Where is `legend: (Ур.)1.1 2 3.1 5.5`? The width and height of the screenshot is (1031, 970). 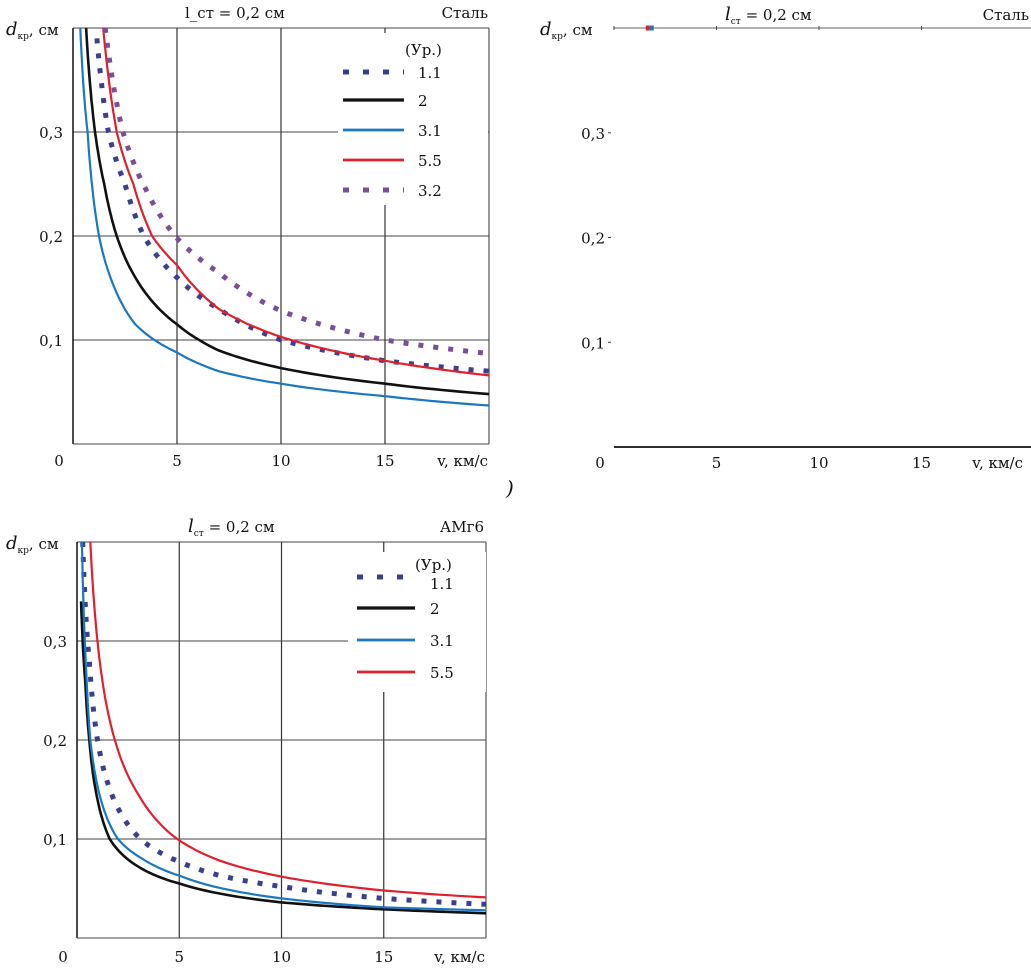
legend: (Ур.)1.1 2 3.1 5.5 is located at coordinates (417, 622).